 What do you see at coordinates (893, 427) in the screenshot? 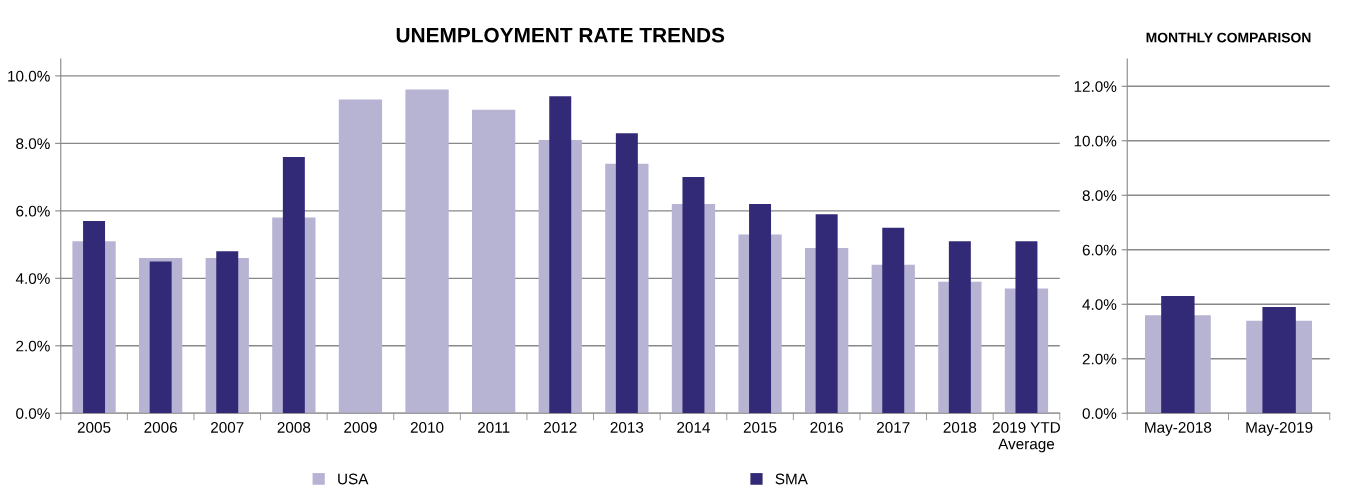
I see `x-tick-label: 2017` at bounding box center [893, 427].